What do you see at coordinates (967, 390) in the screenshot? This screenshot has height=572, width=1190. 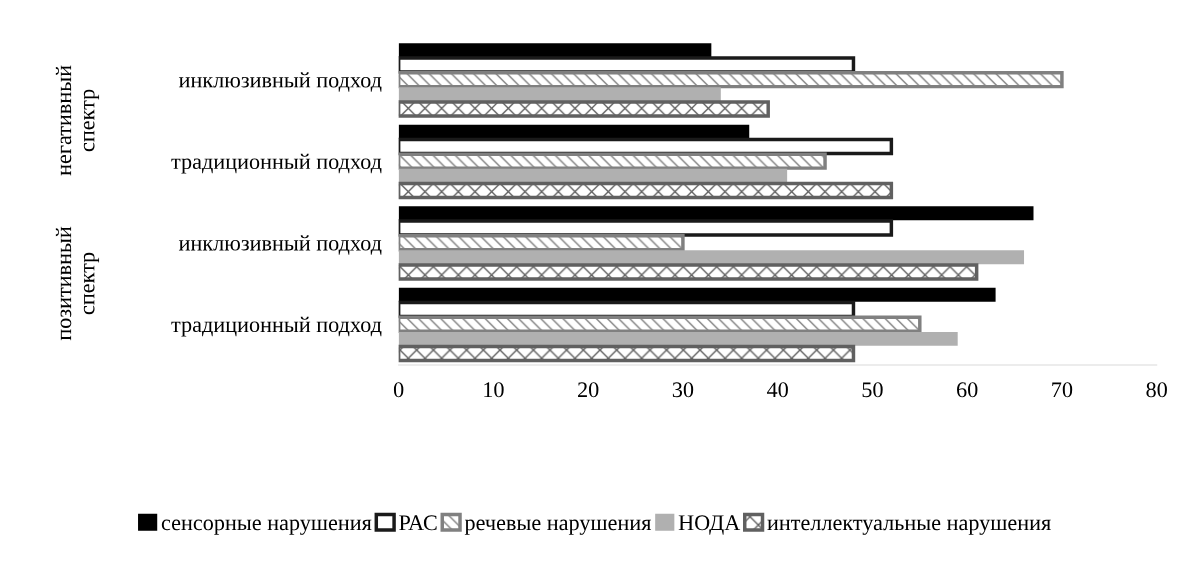 I see `x-tick-label: 60` at bounding box center [967, 390].